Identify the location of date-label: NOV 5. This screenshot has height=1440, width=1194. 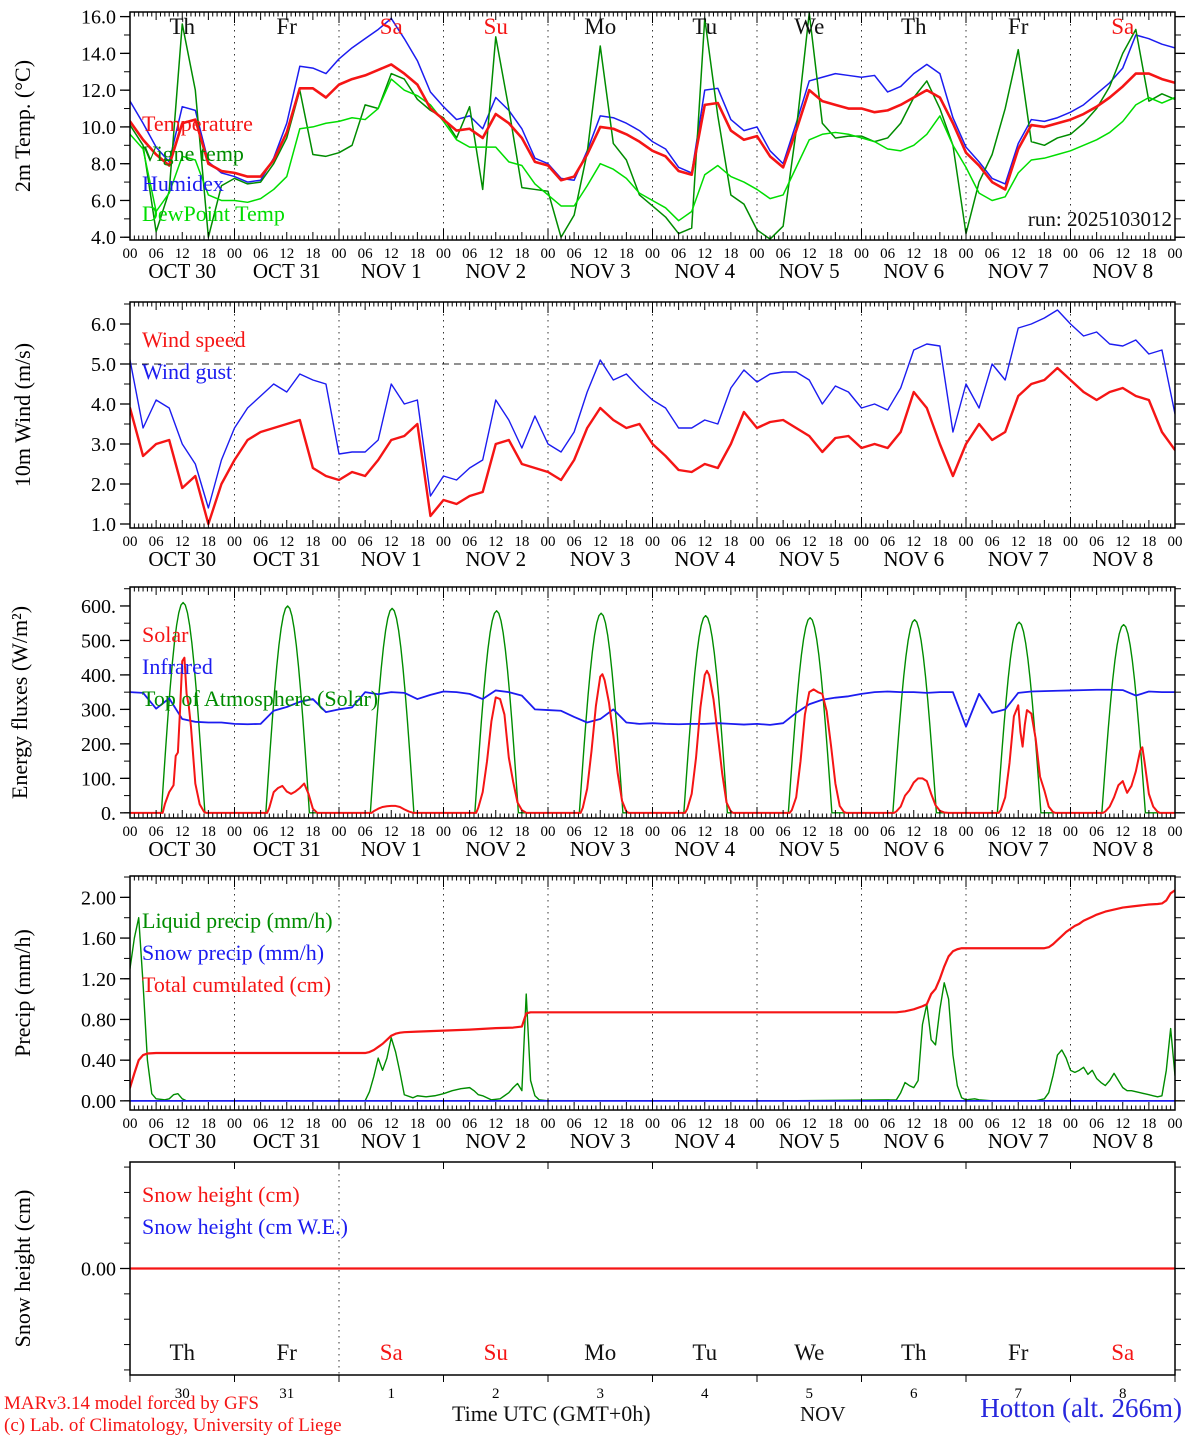
(809, 849).